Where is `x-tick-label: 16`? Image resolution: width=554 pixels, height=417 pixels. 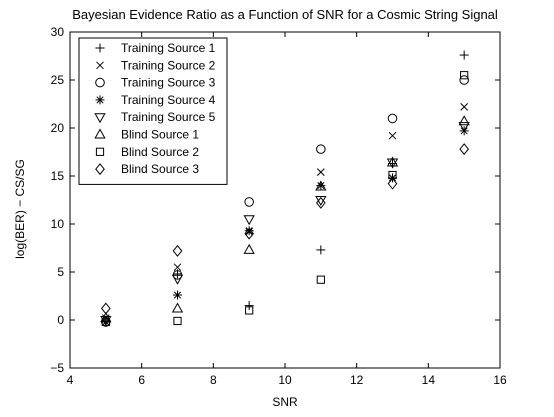 x-tick-label: 16 is located at coordinates (500, 380).